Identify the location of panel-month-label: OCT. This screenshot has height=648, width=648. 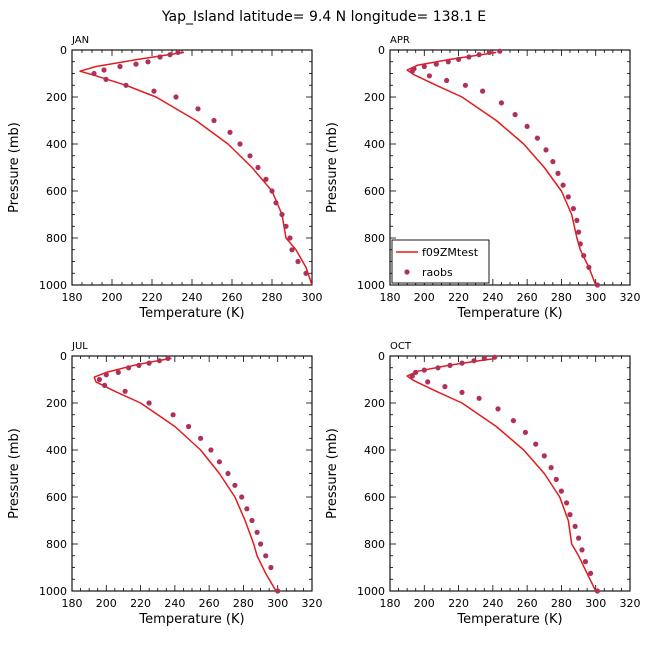
(401, 346).